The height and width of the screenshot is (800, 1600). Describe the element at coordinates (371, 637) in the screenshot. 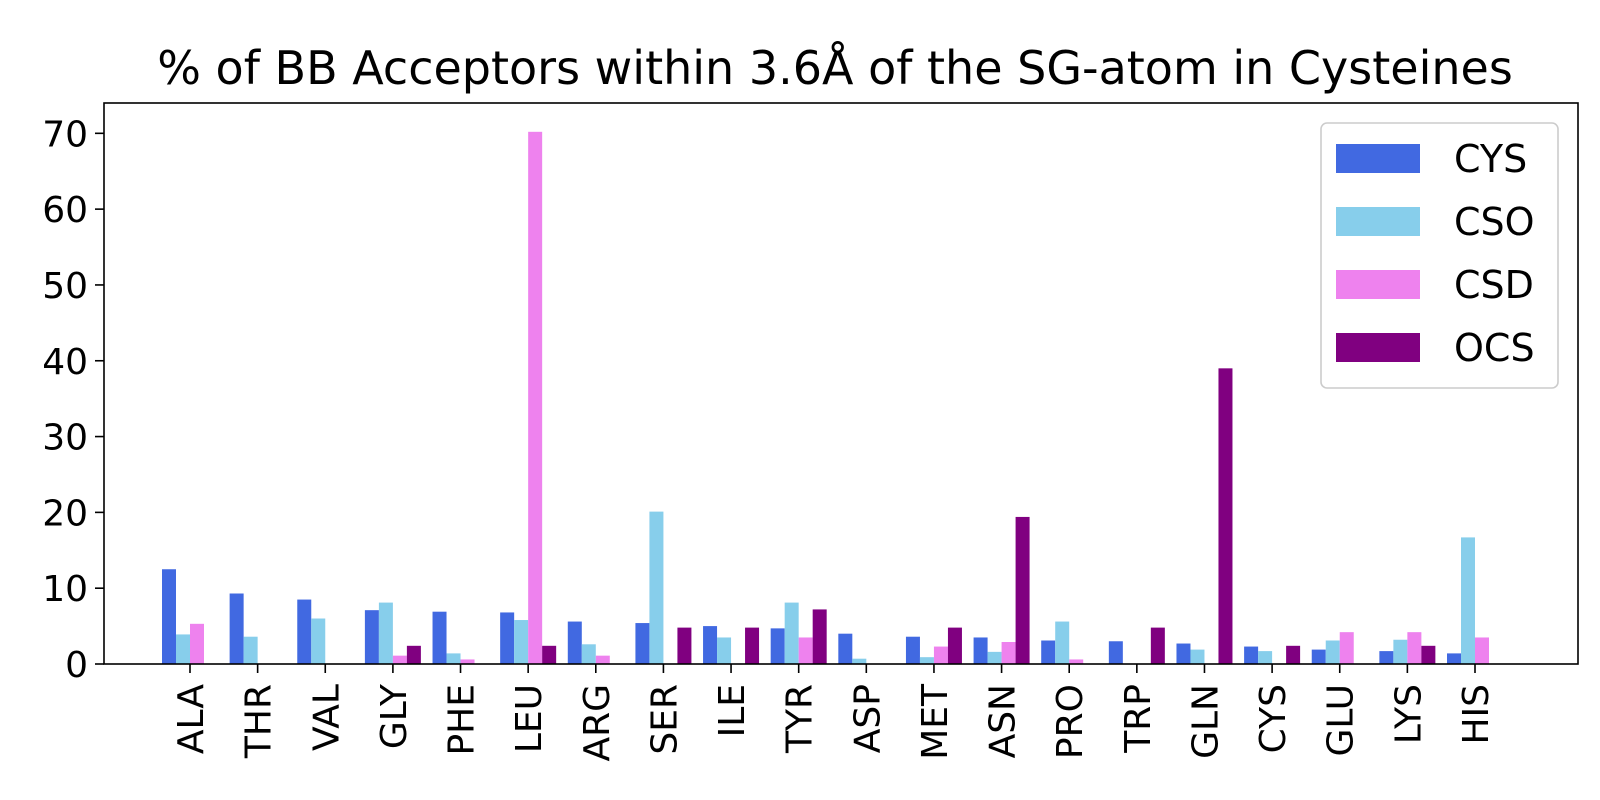

I see `bar-cys-gly` at that location.